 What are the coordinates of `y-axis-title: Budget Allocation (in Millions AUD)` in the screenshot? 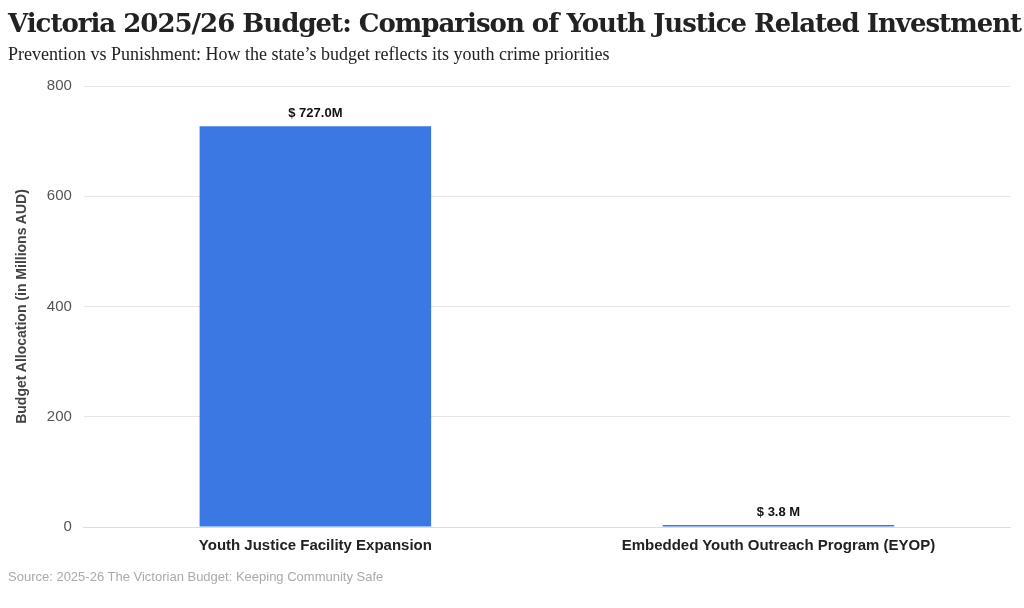 It's located at (21, 306).